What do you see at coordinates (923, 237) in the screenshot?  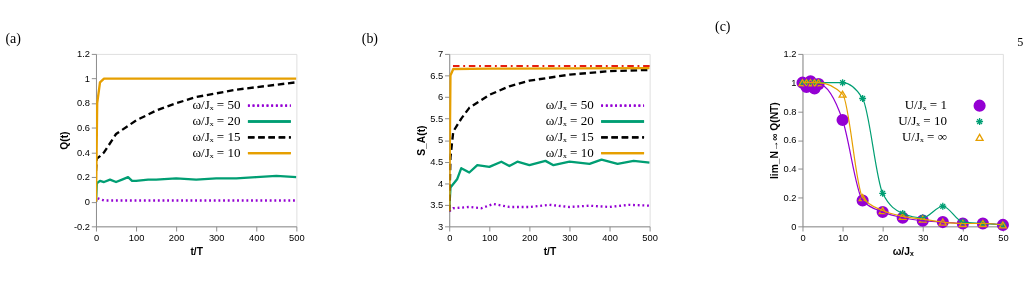 I see `x-tick-label: 30` at bounding box center [923, 237].